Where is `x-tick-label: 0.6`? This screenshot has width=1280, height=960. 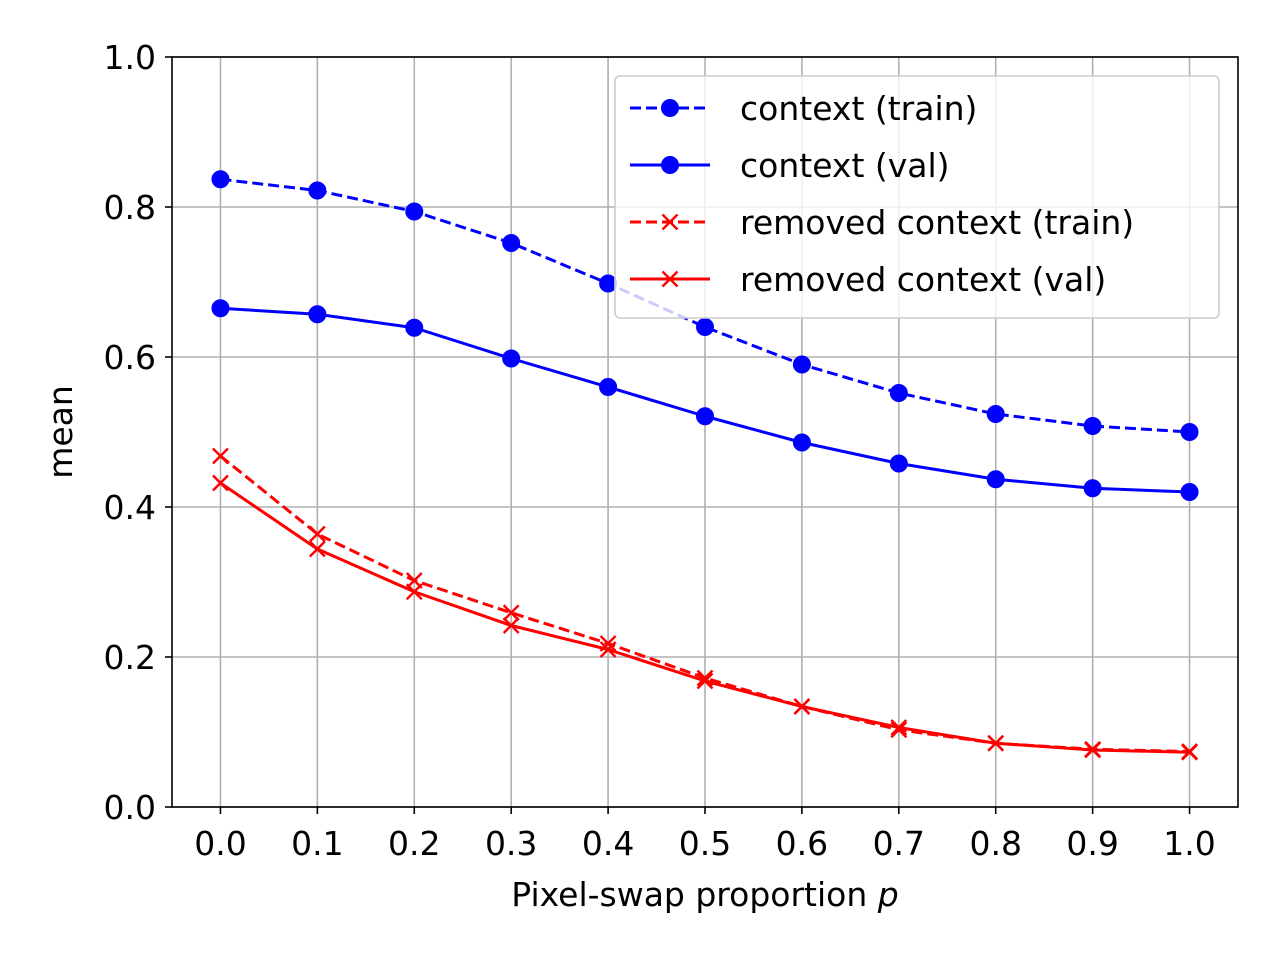 x-tick-label: 0.6 is located at coordinates (802, 843).